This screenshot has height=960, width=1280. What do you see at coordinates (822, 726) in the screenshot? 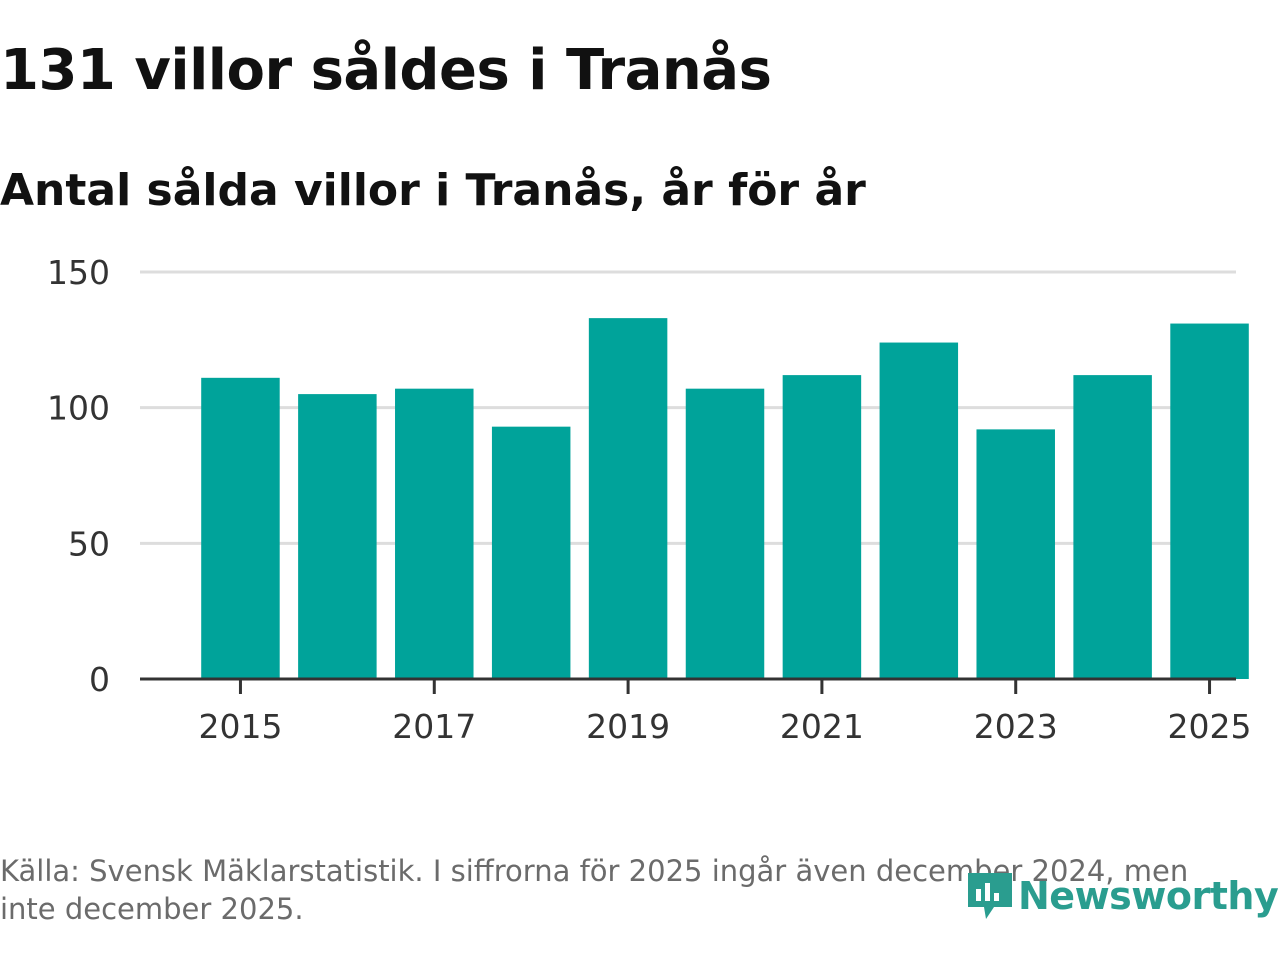
I see `x-tick-label: 2021` at bounding box center [822, 726].